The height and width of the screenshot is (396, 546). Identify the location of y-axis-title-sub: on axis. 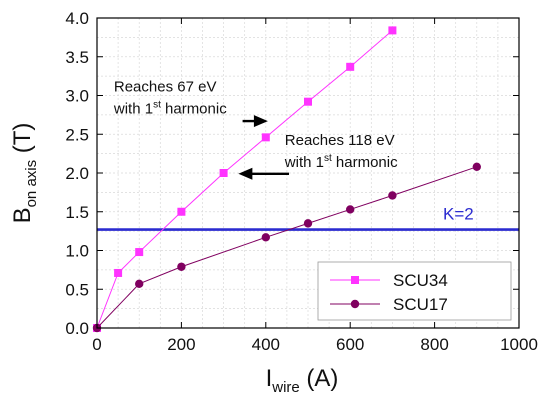
(31, 184).